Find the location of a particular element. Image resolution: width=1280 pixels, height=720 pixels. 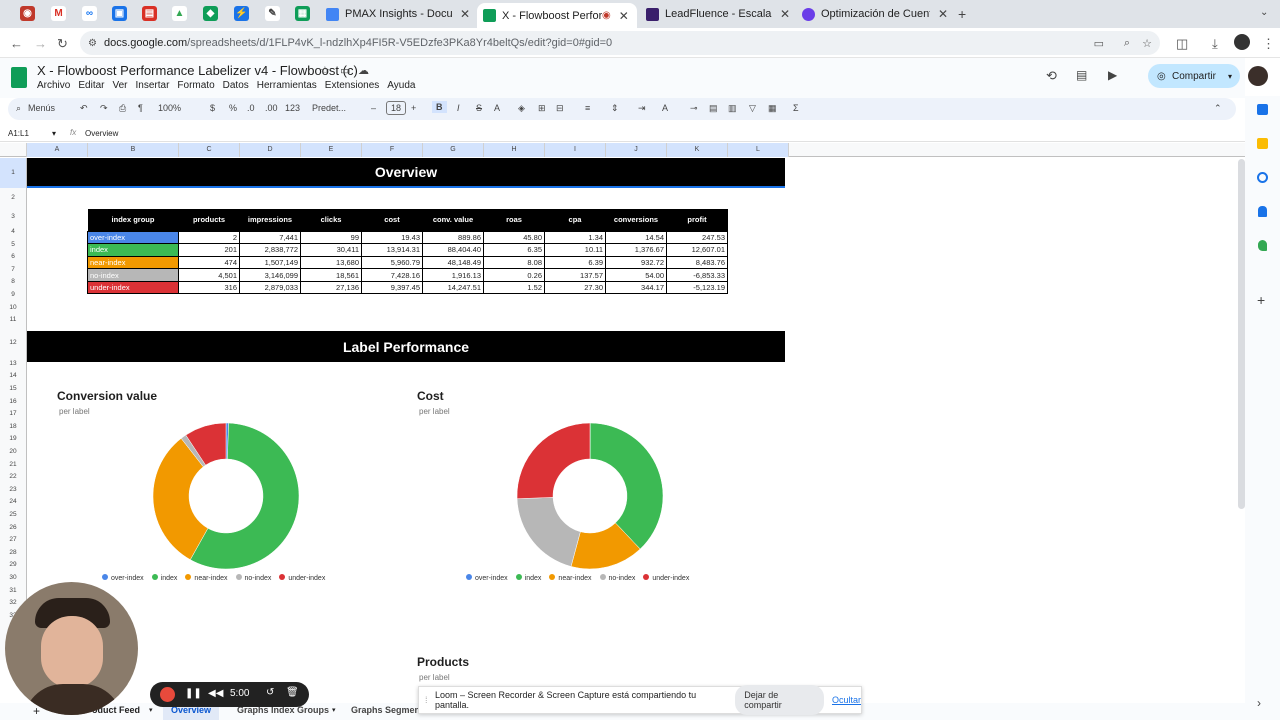

increase-decimal-button: .00 is located at coordinates (271, 108).